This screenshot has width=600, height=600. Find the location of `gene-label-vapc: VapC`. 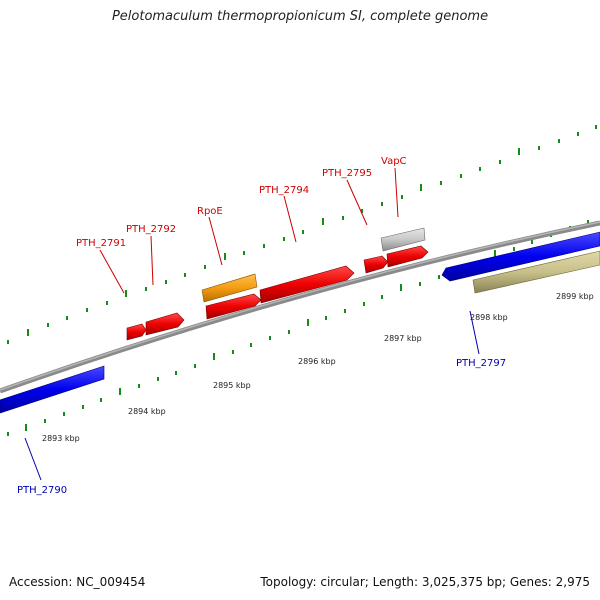

gene-label-vapc: VapC is located at coordinates (394, 161).